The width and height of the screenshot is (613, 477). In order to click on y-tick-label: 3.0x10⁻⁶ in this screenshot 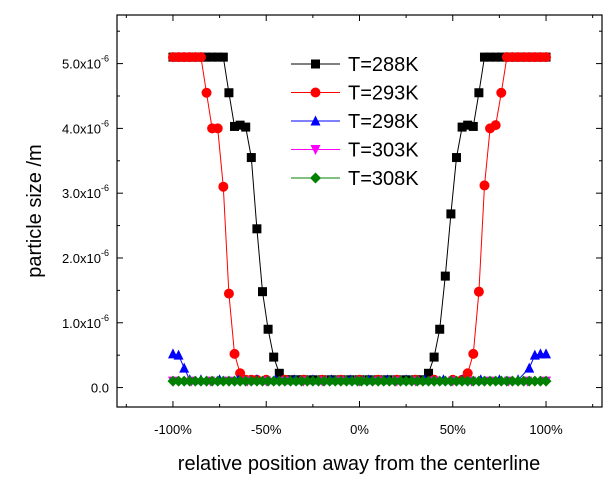, I will do `click(85, 192)`.